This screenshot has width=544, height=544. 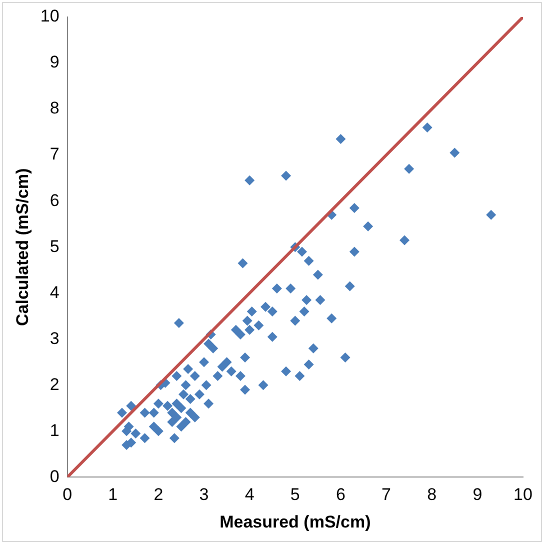 I want to click on x-tick-label: 6, so click(x=341, y=494).